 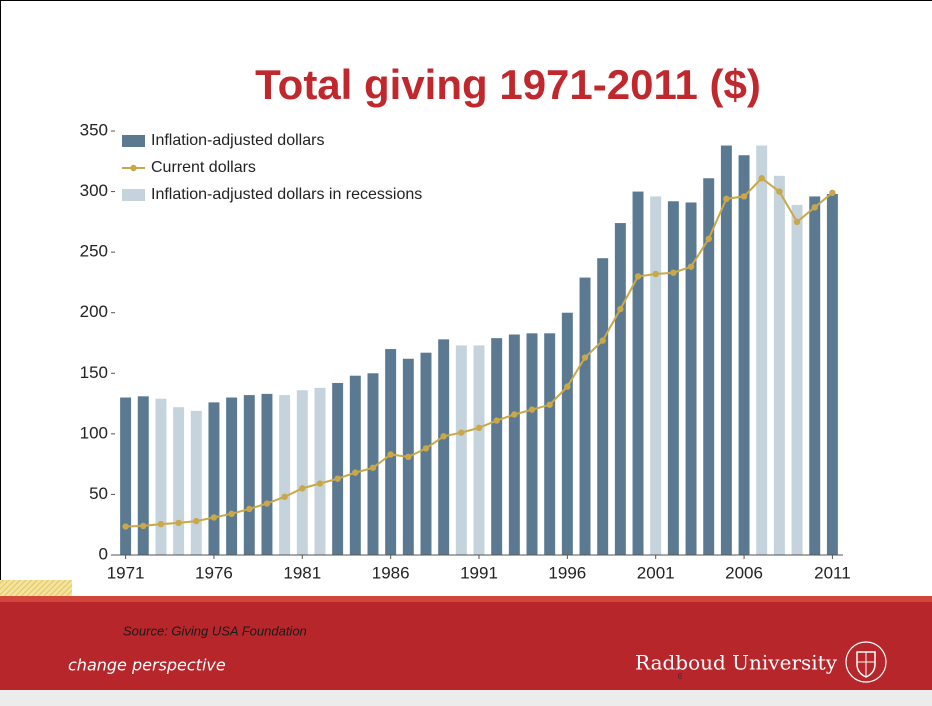 I want to click on tagline: change perspective, so click(x=147, y=665).